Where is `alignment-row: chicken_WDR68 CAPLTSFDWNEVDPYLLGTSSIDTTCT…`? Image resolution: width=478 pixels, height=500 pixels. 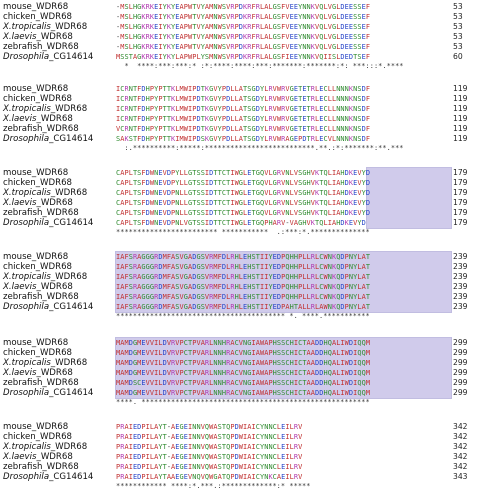 alignment-row: chicken_WDR68 CAPLTSFDWNEVDPYLLGTSSIDTTCT… is located at coordinates (239, 183).